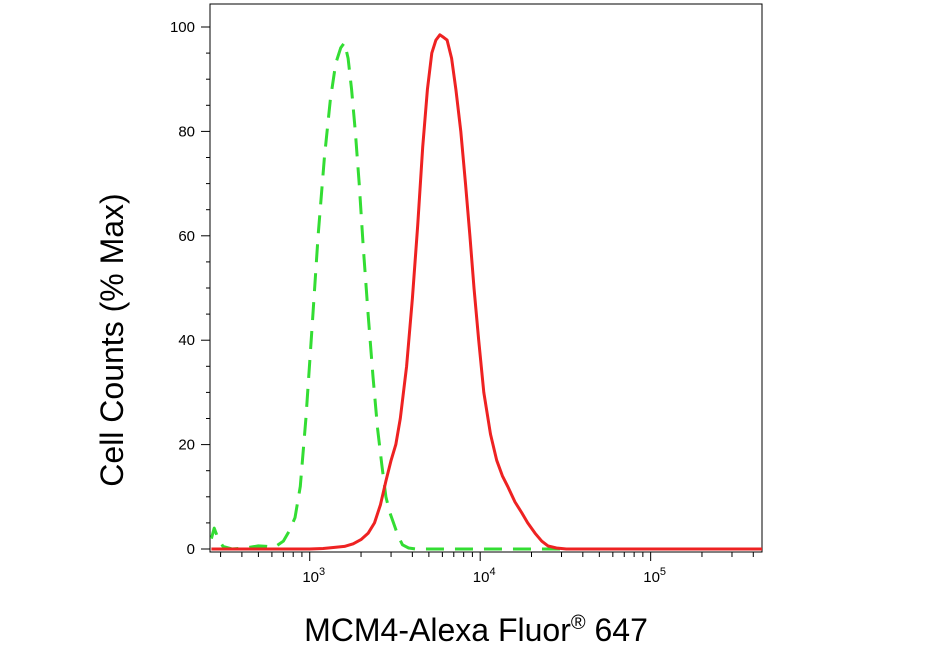 This screenshot has height=656, width=948. Describe the element at coordinates (654, 576) in the screenshot. I see `x-tick-label: 10⁵` at that location.